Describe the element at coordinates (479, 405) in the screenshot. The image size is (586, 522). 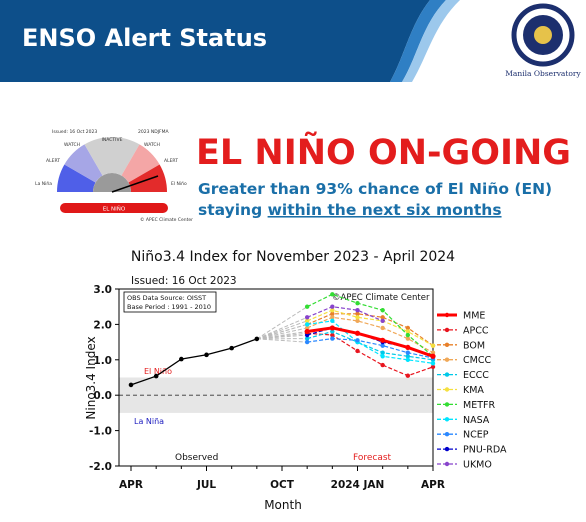
I see `legend-label: METFR` at that location.